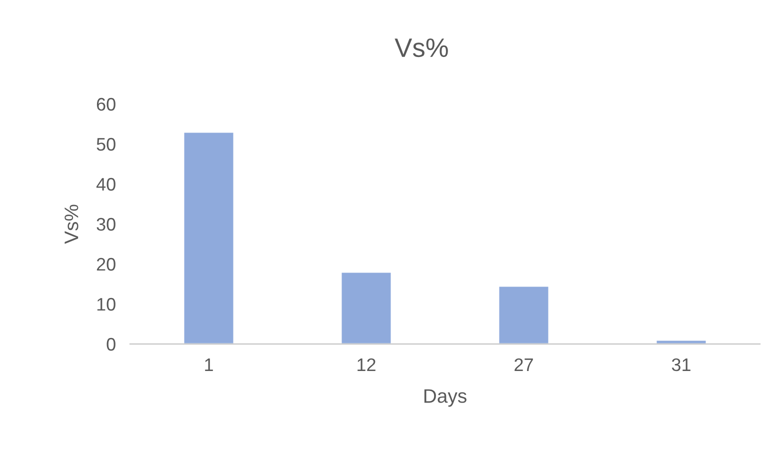 This screenshot has height=461, width=776. Describe the element at coordinates (106, 304) in the screenshot. I see `y-tick-label: 10` at that location.